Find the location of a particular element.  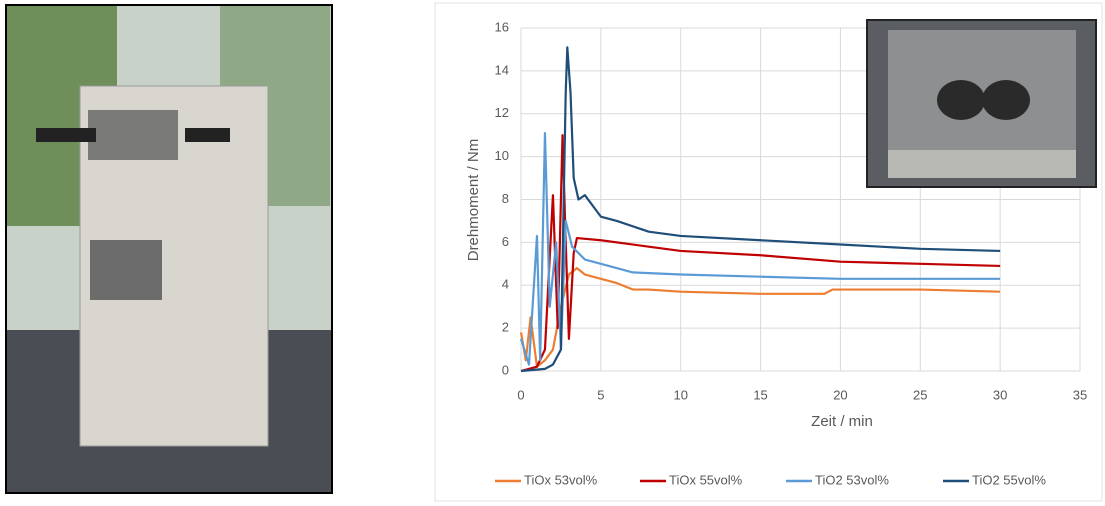

legend-label: TiO2 53vol% is located at coordinates (852, 479).